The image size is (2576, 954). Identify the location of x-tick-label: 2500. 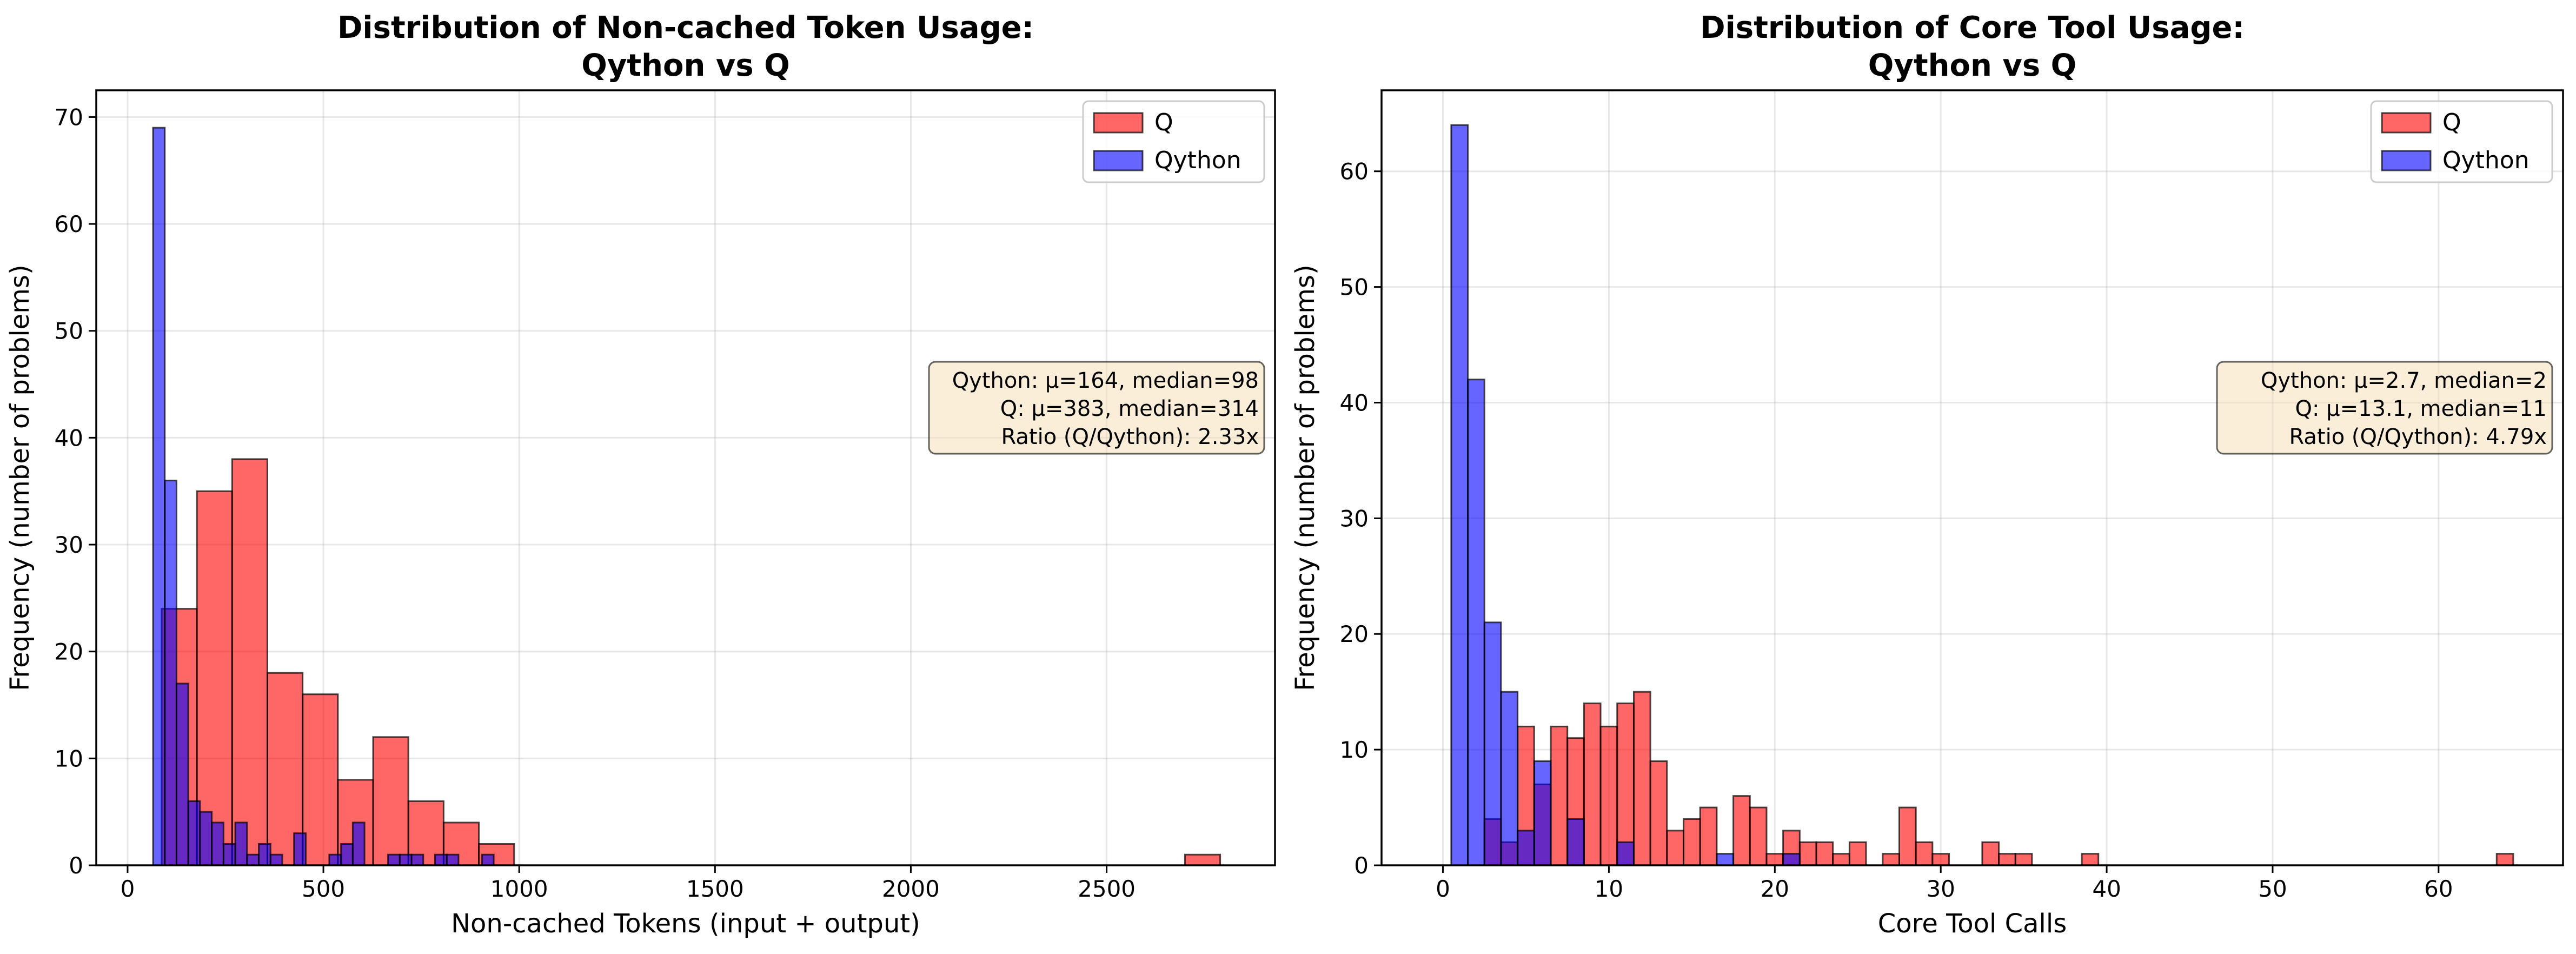
(1107, 889).